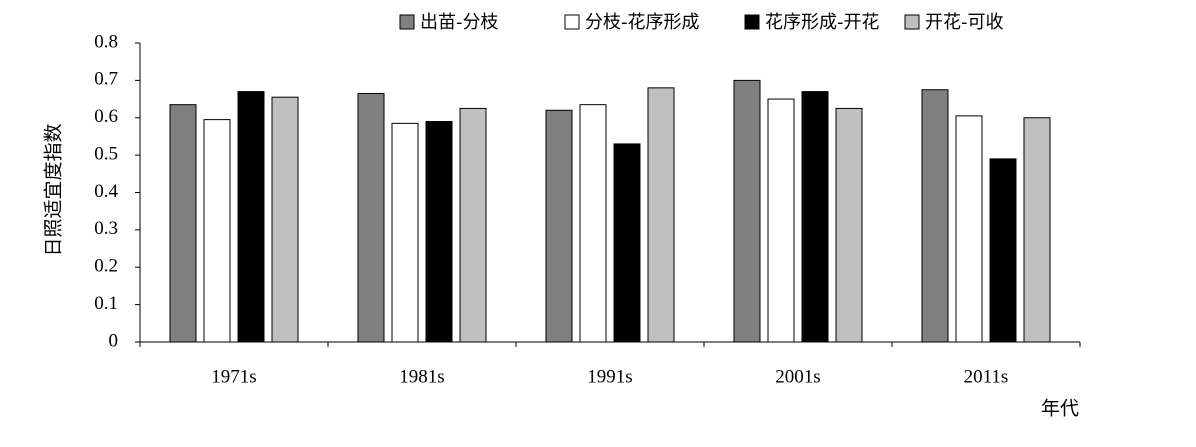  I want to click on y-tick-label: 0, so click(114, 340).